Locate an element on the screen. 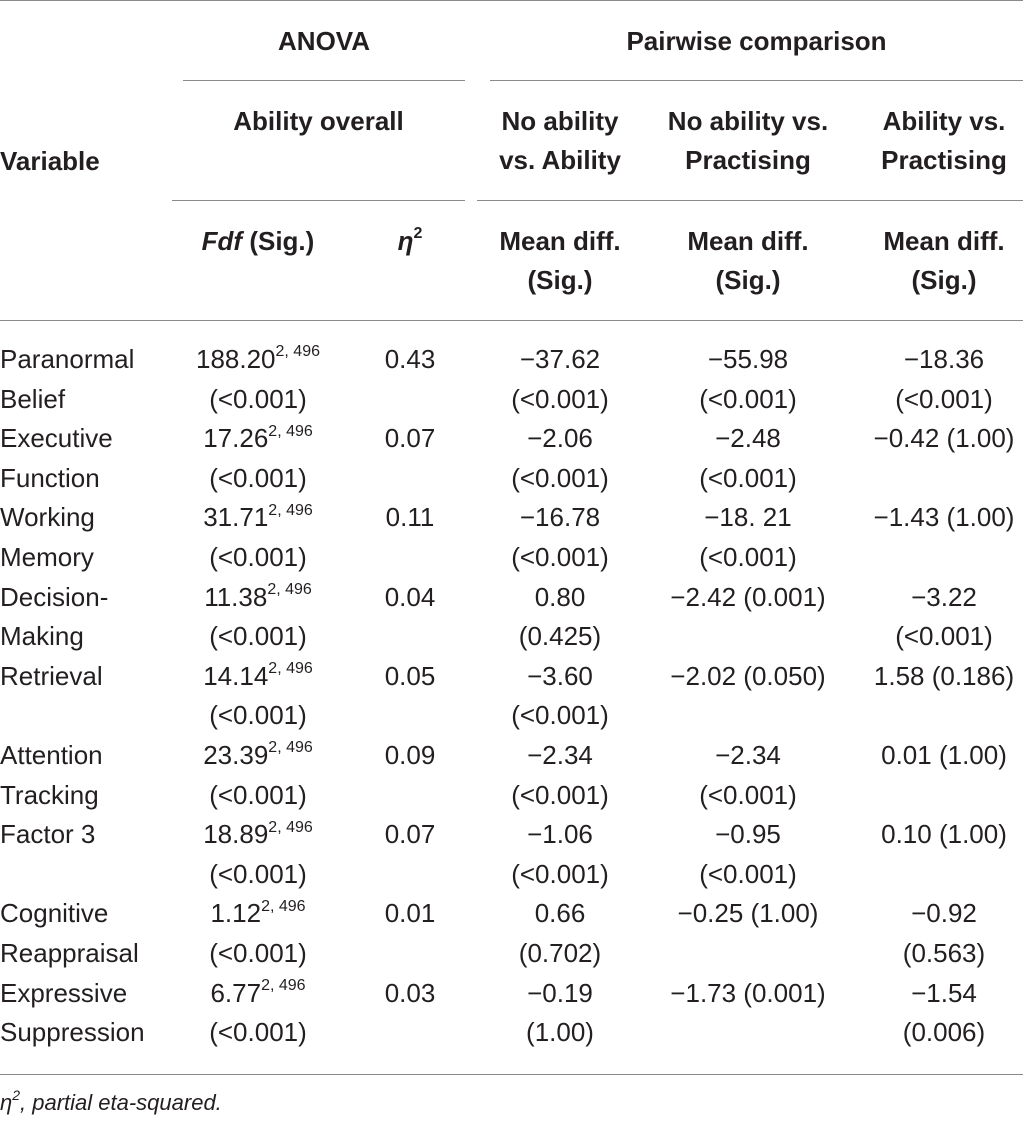  ability-overall-underline is located at coordinates (318, 200).